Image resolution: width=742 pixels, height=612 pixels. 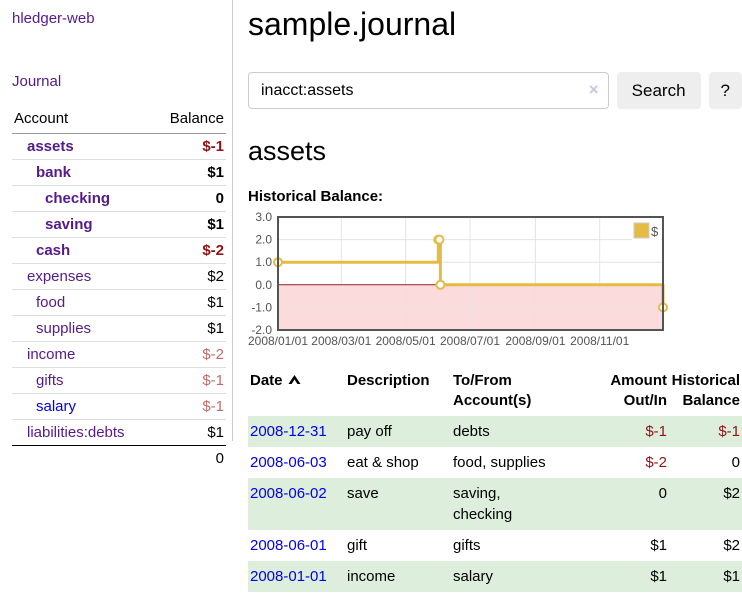 I want to click on svg-text: 2008/03/01, so click(x=341, y=341).